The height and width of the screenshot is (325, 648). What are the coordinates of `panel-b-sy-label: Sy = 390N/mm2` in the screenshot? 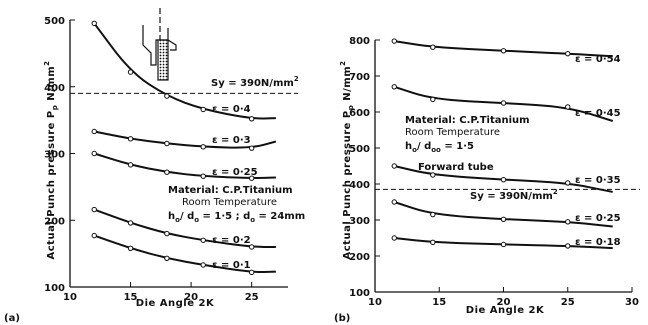 It's located at (514, 195).